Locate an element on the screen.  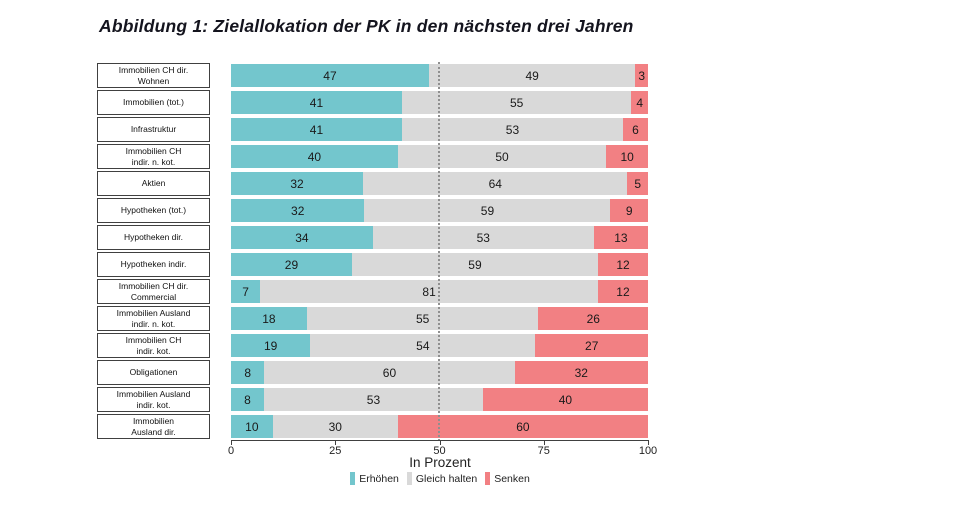
segment-value: 41 is located at coordinates (316, 129).